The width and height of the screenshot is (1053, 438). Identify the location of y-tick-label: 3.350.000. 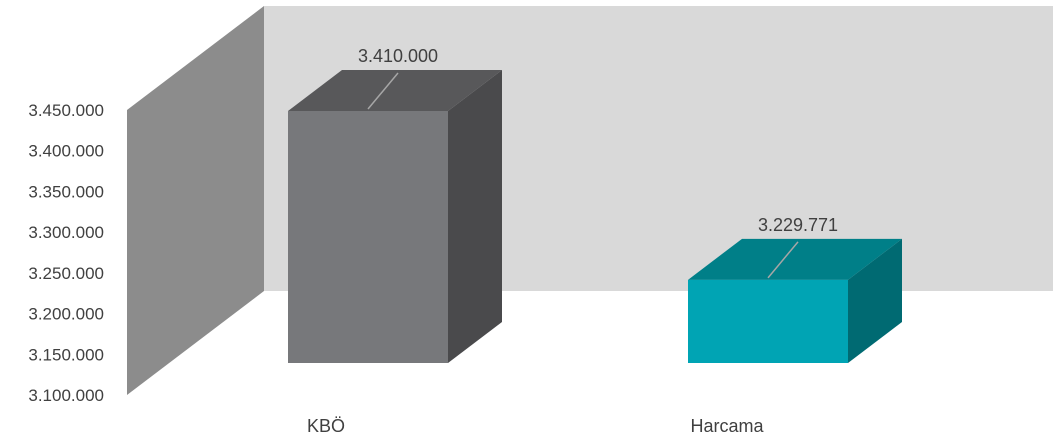
(66, 191).